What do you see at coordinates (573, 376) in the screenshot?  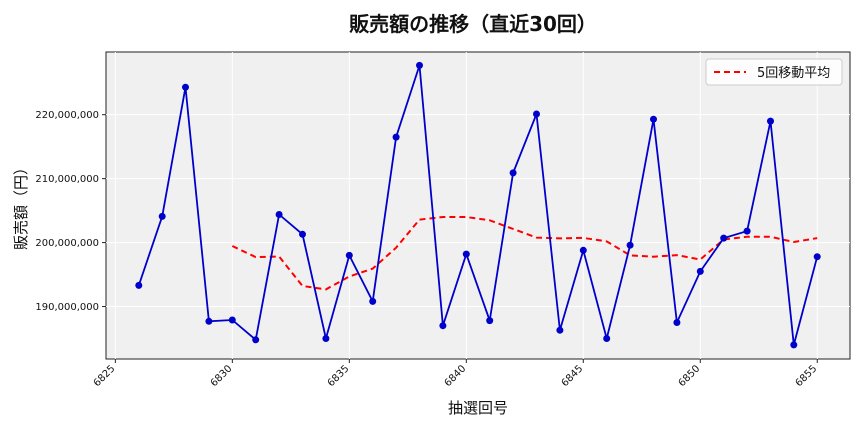 I see `x-tick-label: 6845` at bounding box center [573, 376].